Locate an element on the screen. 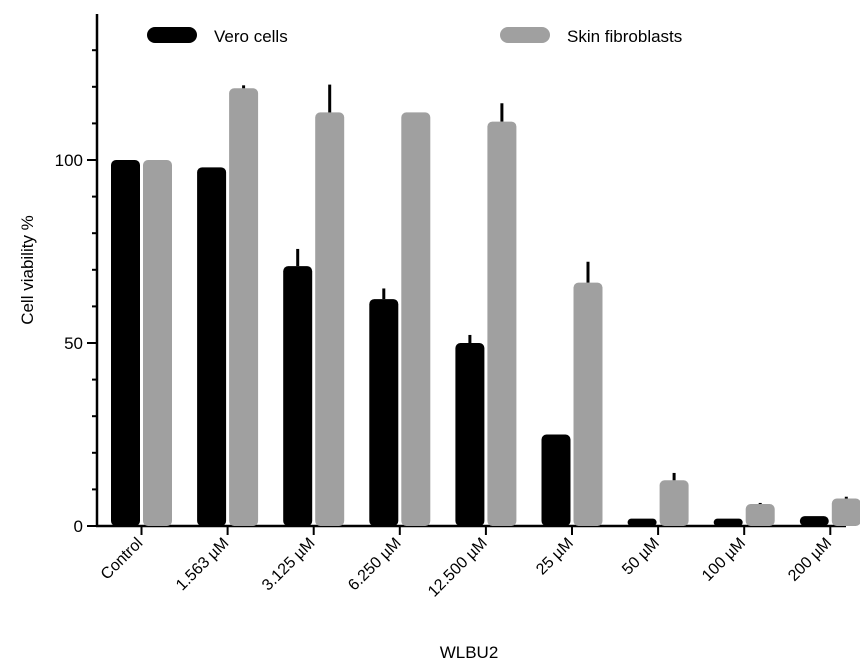 Image resolution: width=860 pixels, height=667 pixels. bar-skin-fibroblasts-control is located at coordinates (157, 343).